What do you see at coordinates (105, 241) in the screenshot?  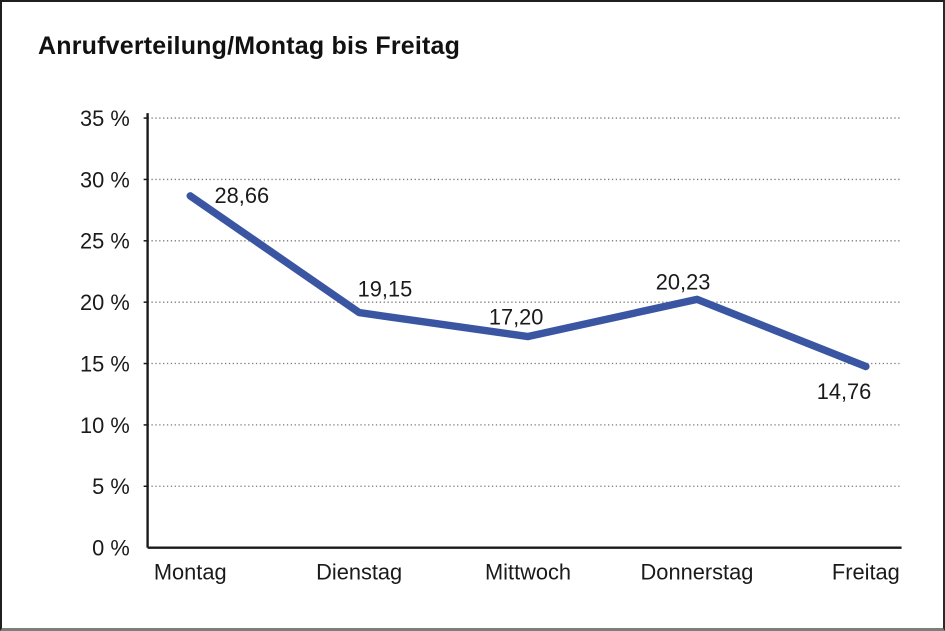 I see `y-axis-tick-label: 25 %` at bounding box center [105, 241].